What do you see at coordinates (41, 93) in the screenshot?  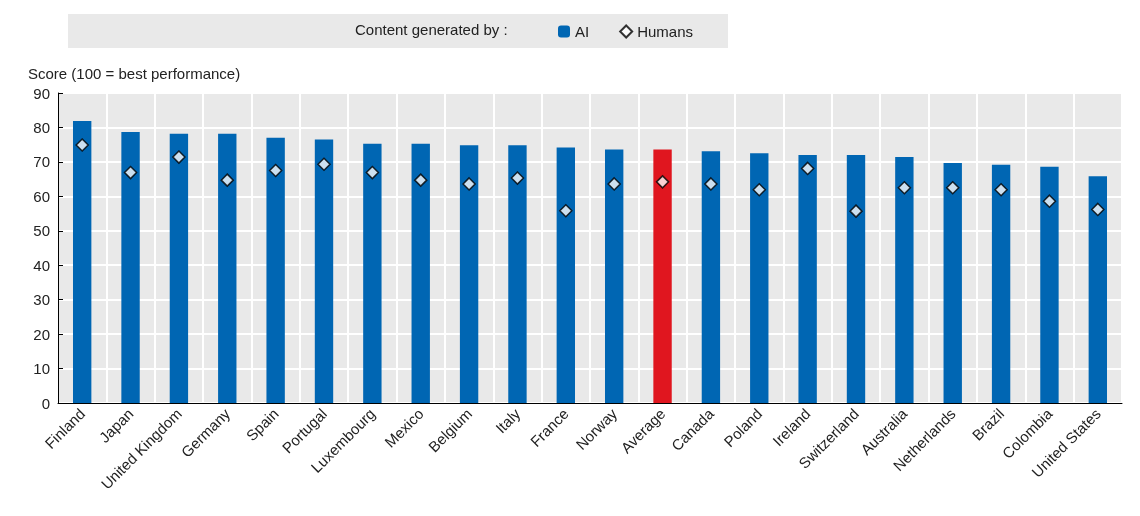 I see `y-tick-label: 90` at bounding box center [41, 93].